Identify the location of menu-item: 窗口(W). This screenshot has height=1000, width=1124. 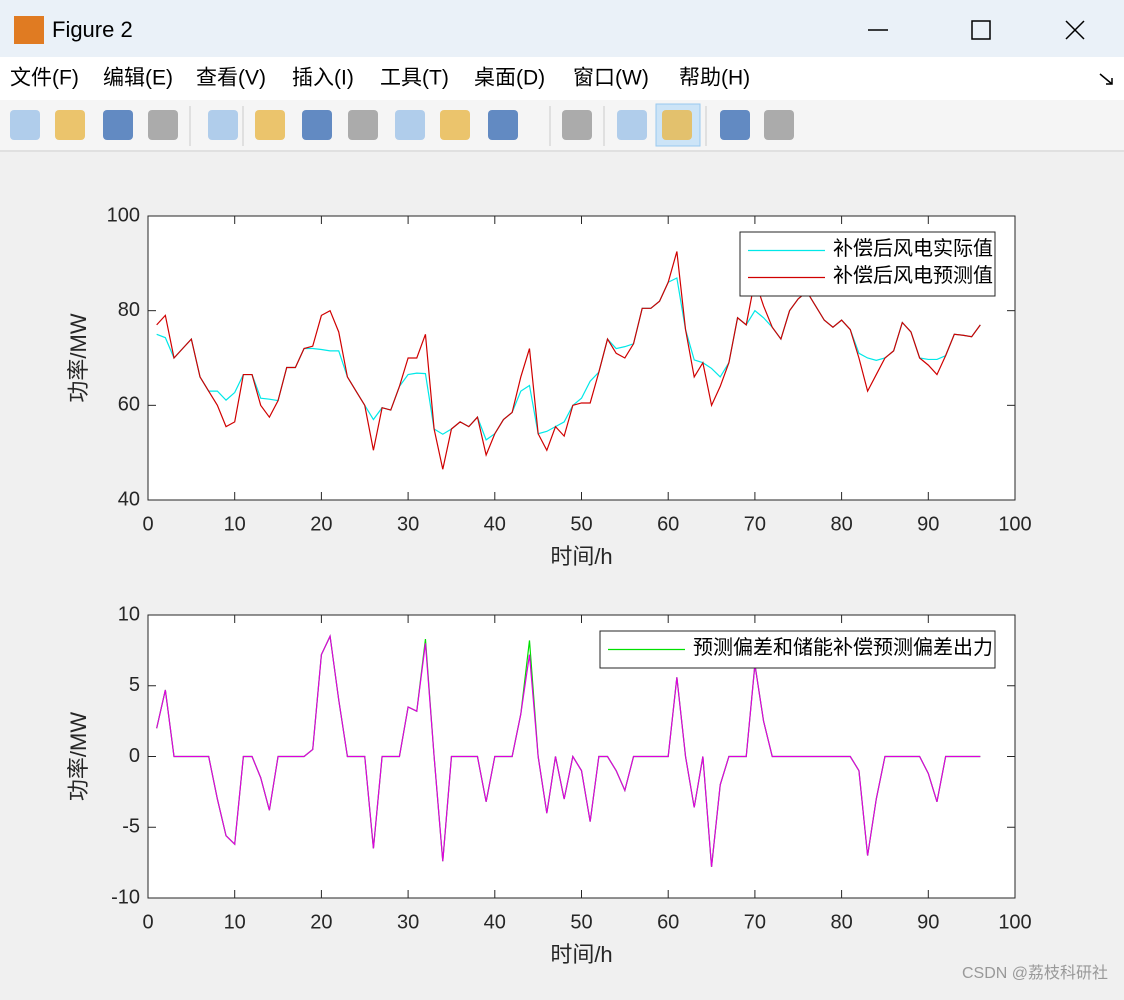
(611, 78).